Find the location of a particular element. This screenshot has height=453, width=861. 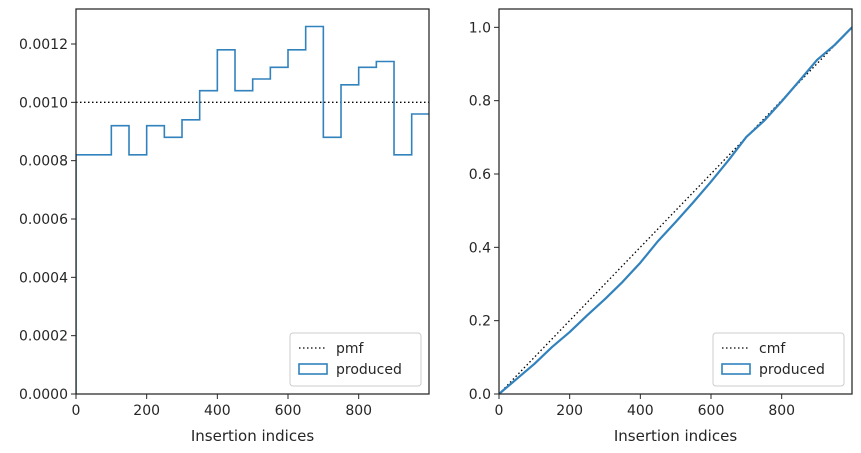

y-tick-label: 0.0010 is located at coordinates (43, 103).